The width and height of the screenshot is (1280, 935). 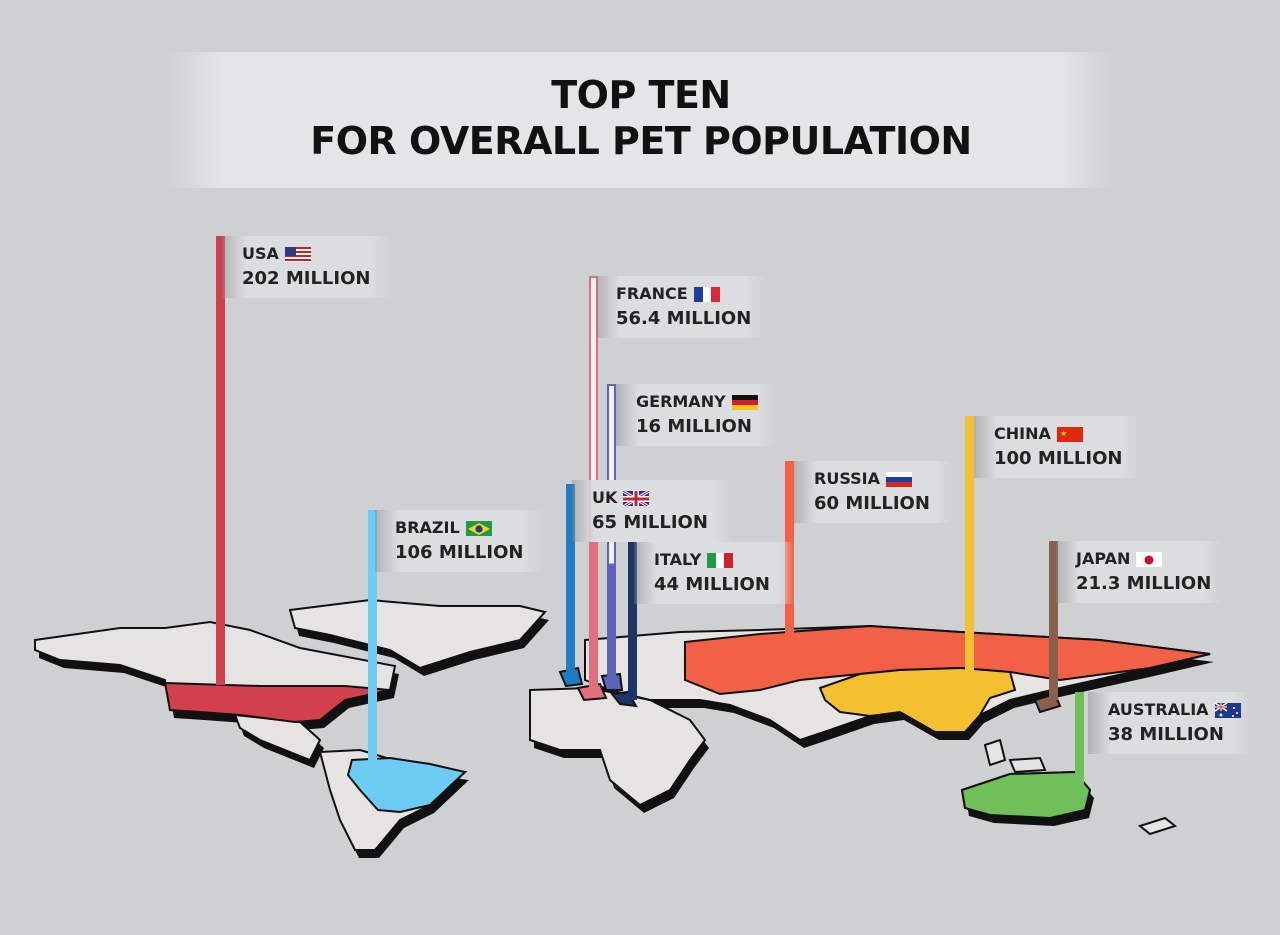 I want to click on label-brazil: BRAZIL 106 MILLION, so click(x=459, y=541).